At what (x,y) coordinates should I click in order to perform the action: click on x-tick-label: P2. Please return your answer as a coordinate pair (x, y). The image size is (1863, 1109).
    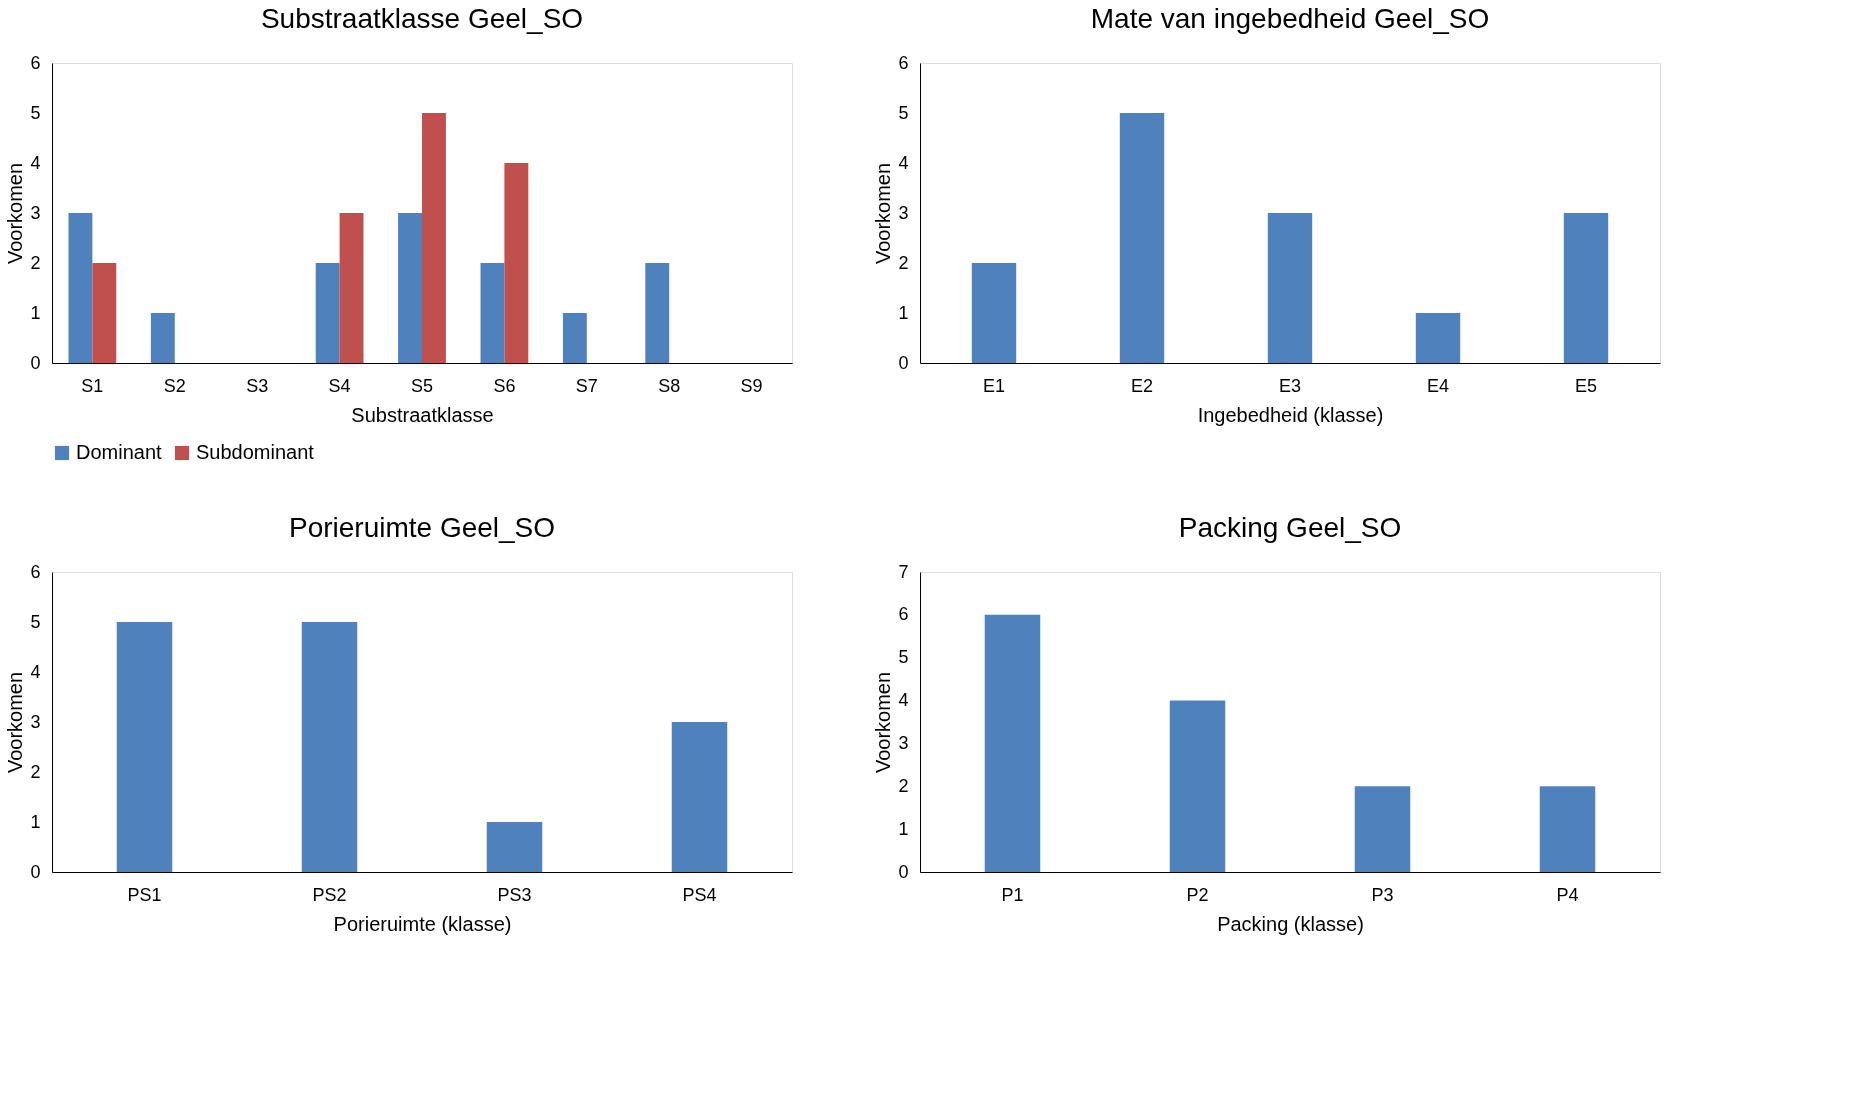
    Looking at the image, I should click on (1197, 894).